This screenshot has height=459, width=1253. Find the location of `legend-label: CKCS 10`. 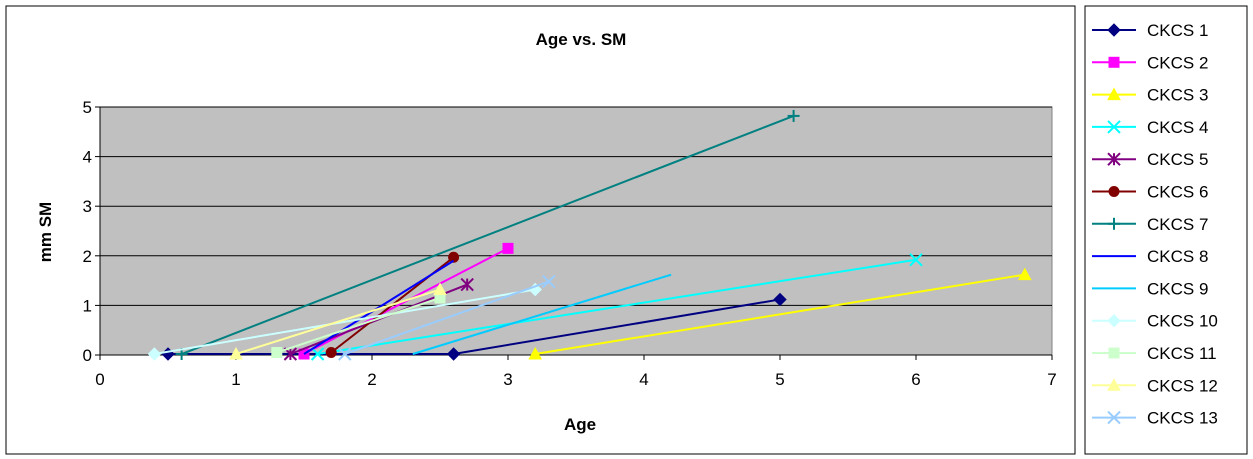

legend-label: CKCS 10 is located at coordinates (1182, 321).